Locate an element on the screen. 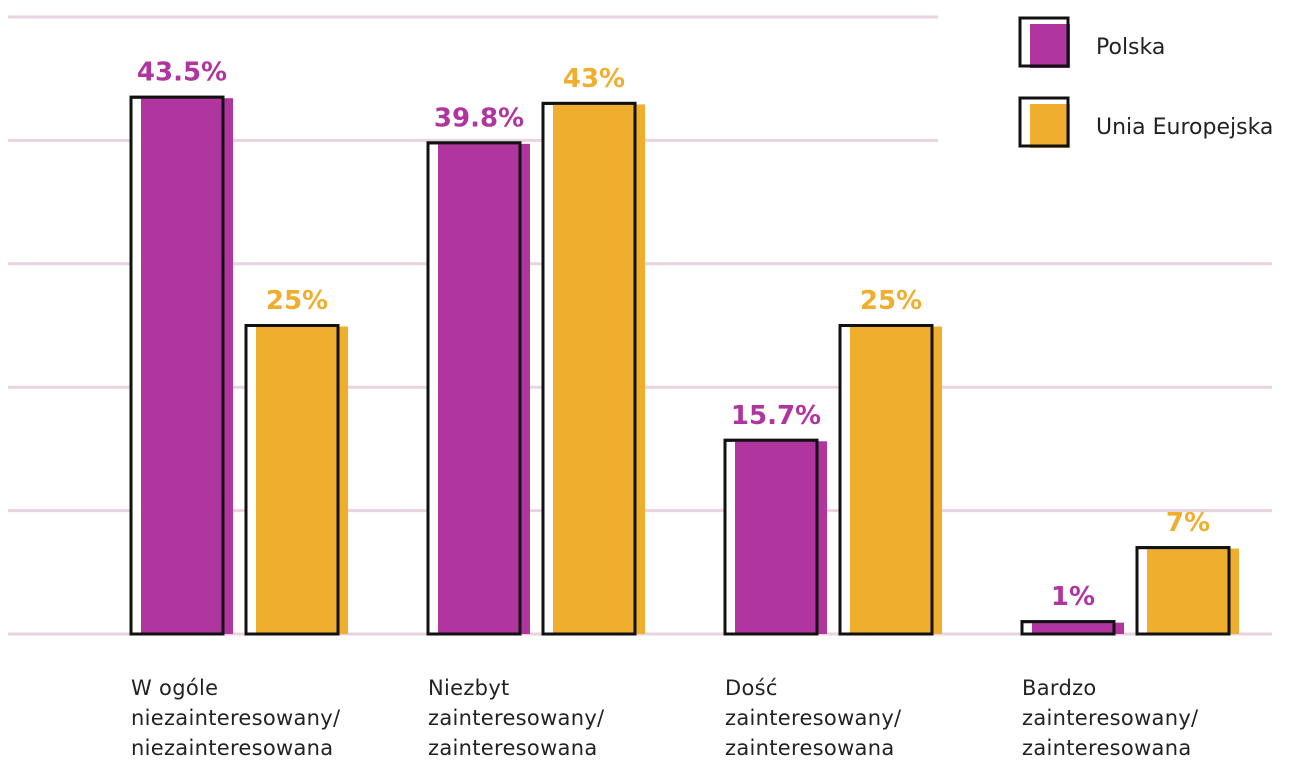  value-label: 43% is located at coordinates (594, 79).